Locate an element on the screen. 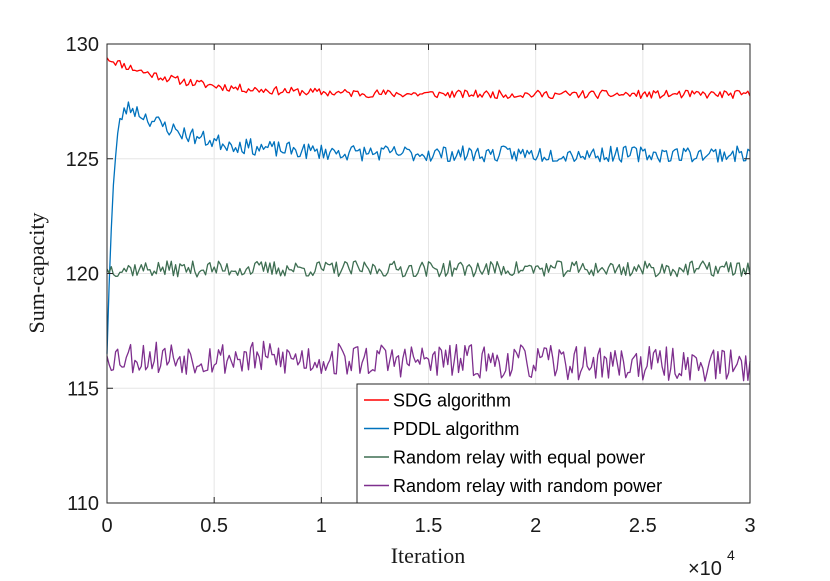 This screenshot has height=581, width=830. y-axis-label: Sum-capacity is located at coordinates (36, 273).